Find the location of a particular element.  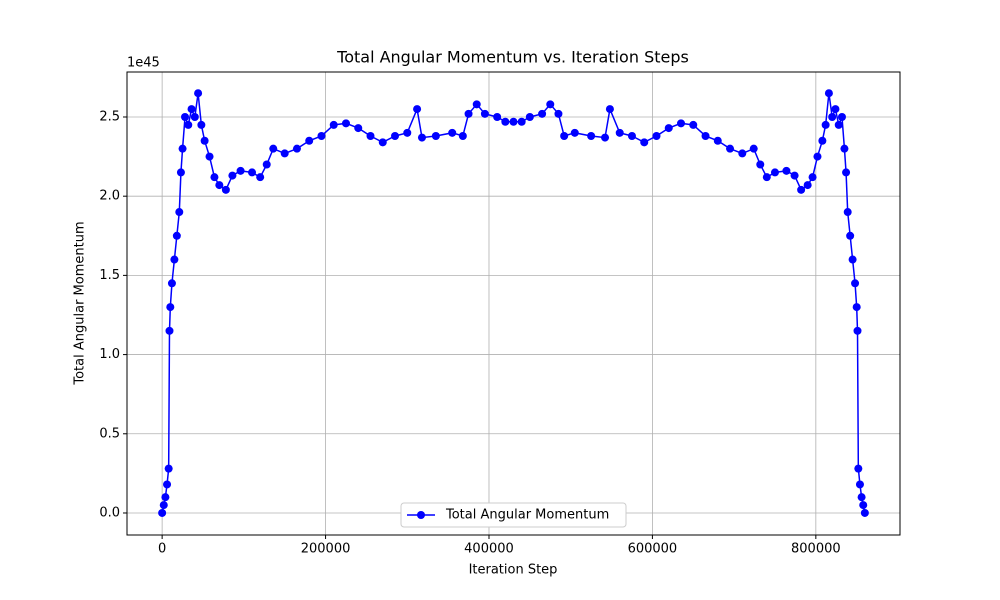

x-tick-label: 200000 is located at coordinates (326, 549).